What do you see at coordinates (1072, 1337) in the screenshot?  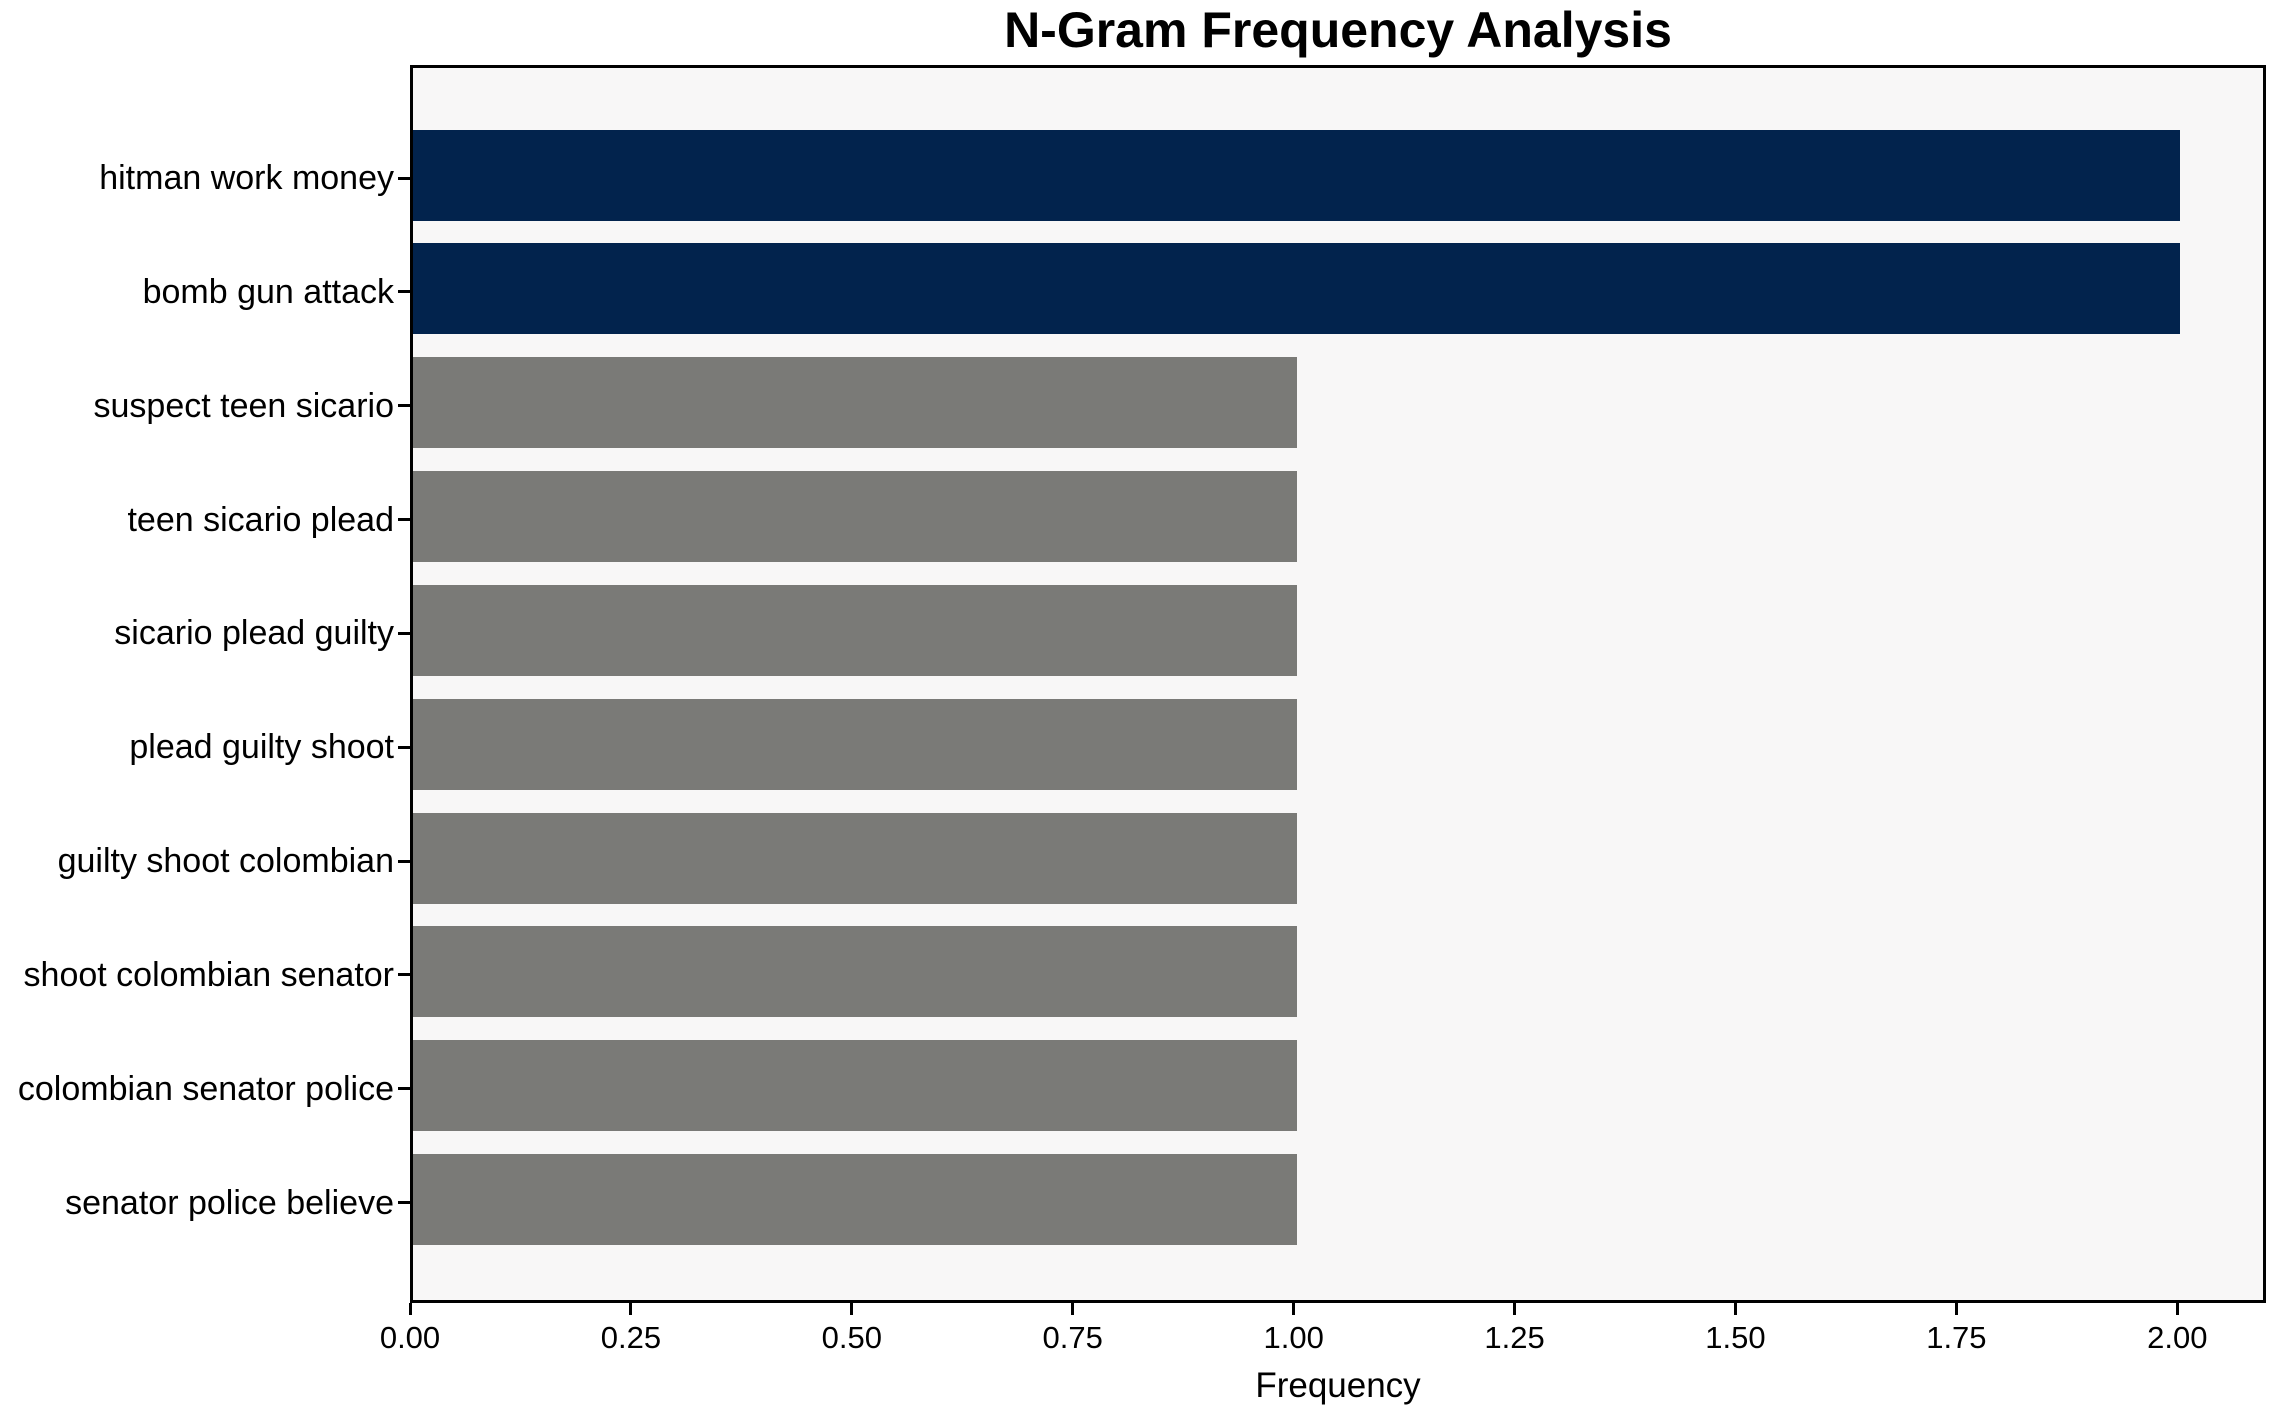 I see `x-tick-label: 0.75` at bounding box center [1072, 1337].